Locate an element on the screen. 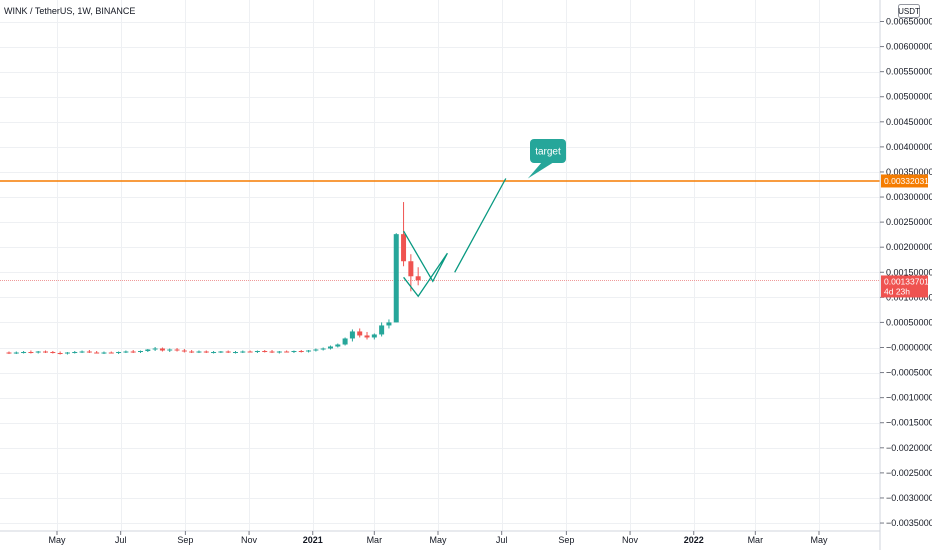  target-price-tag-box is located at coordinates (904, 181).